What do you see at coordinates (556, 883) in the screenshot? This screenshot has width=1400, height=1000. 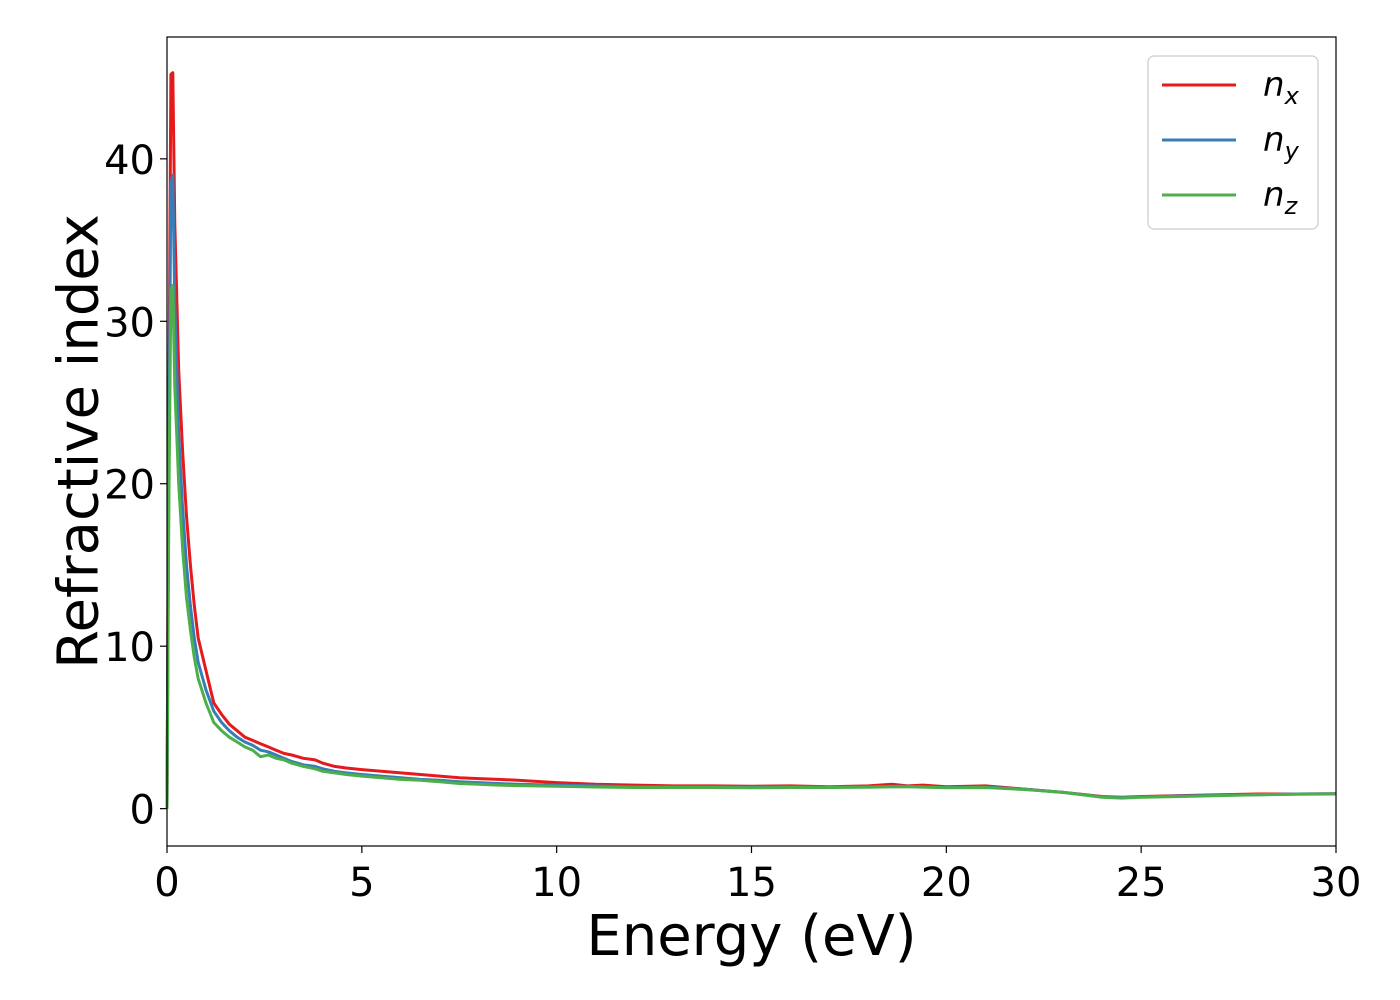 I see `x-tick-label: 10` at bounding box center [556, 883].